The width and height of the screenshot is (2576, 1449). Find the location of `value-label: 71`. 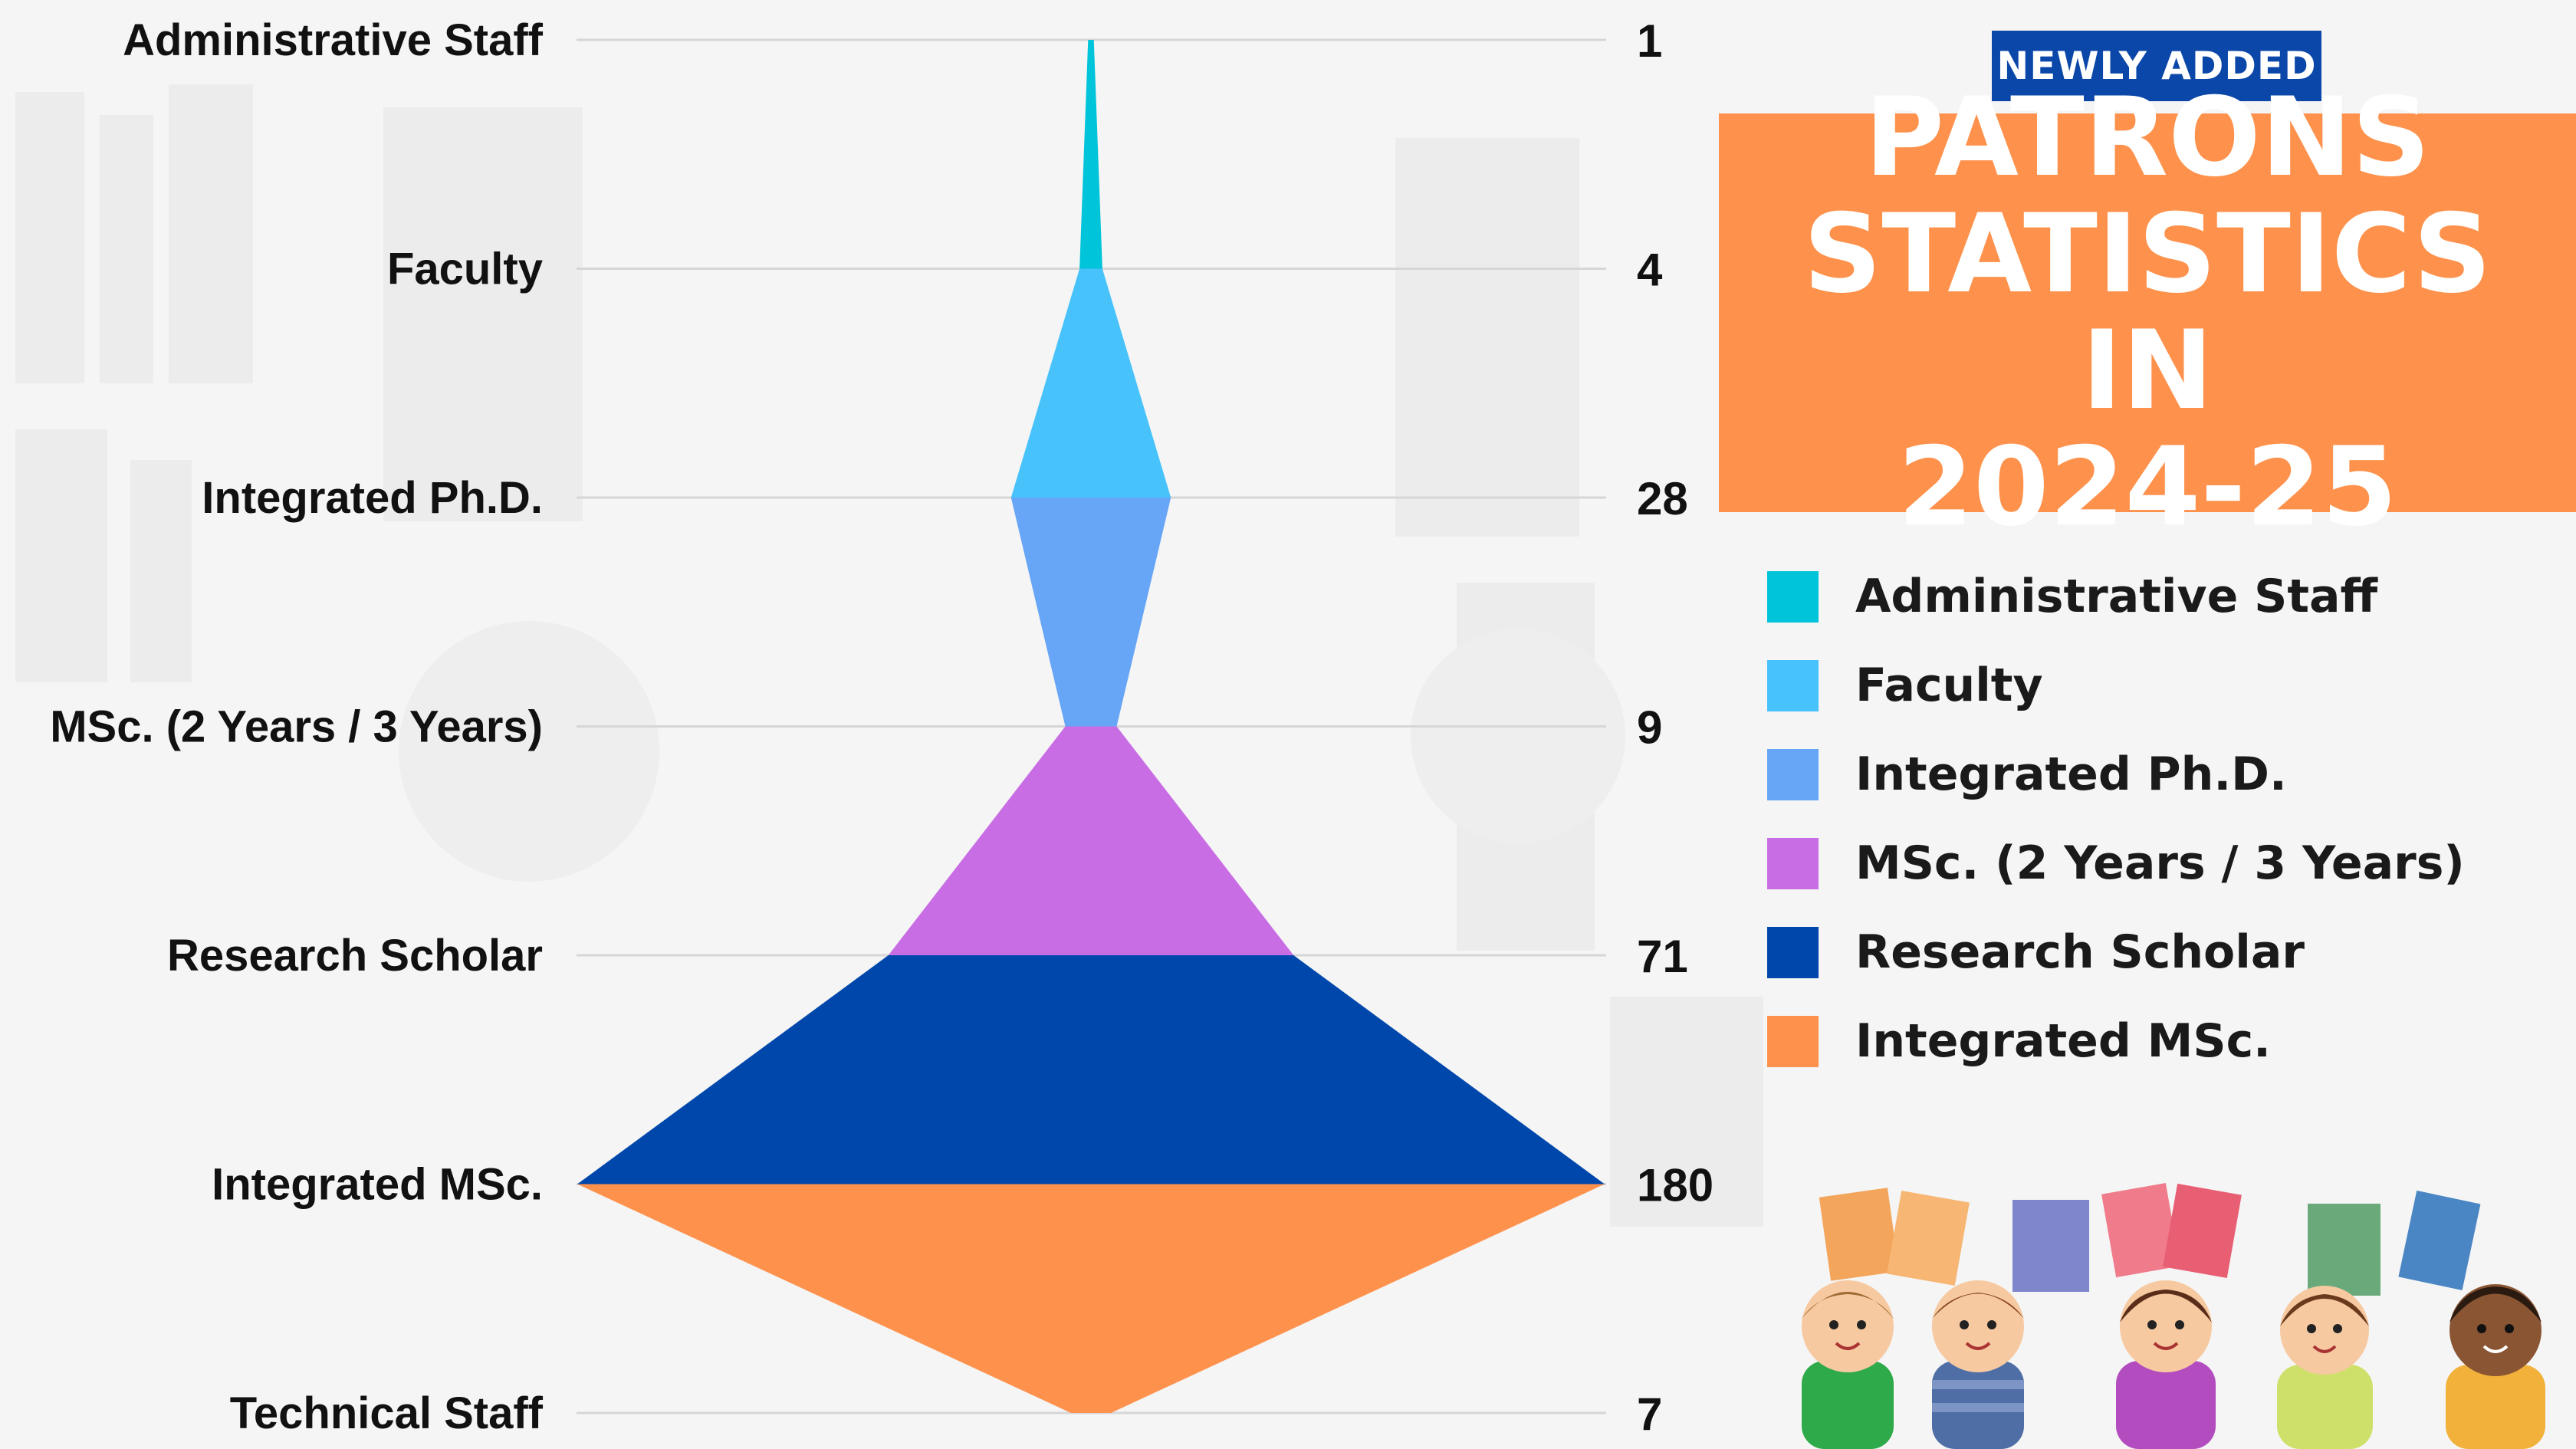

value-label: 71 is located at coordinates (1663, 957).